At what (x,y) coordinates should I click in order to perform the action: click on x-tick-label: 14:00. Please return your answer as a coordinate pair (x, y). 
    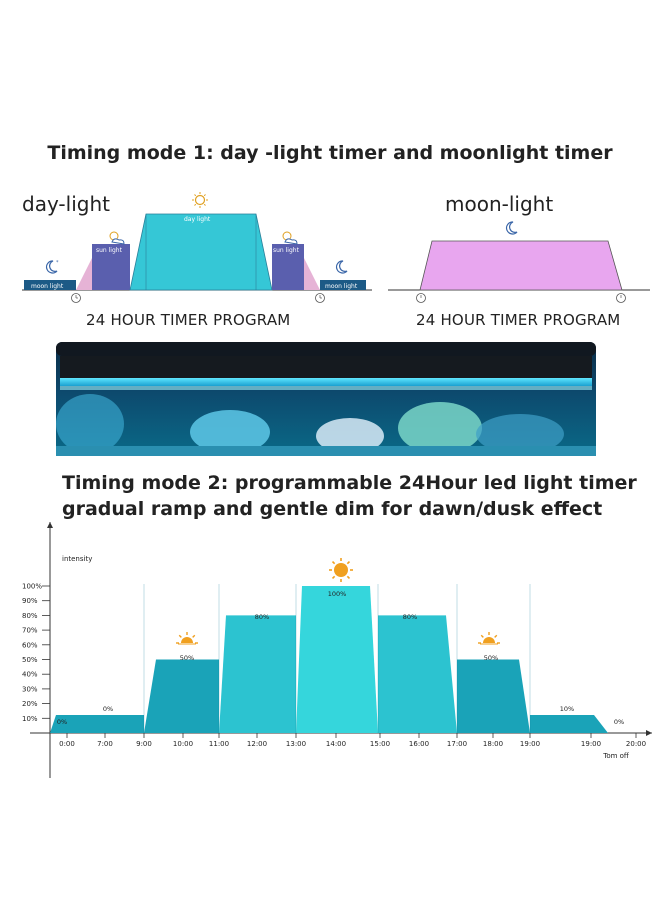
    Looking at the image, I should click on (336, 744).